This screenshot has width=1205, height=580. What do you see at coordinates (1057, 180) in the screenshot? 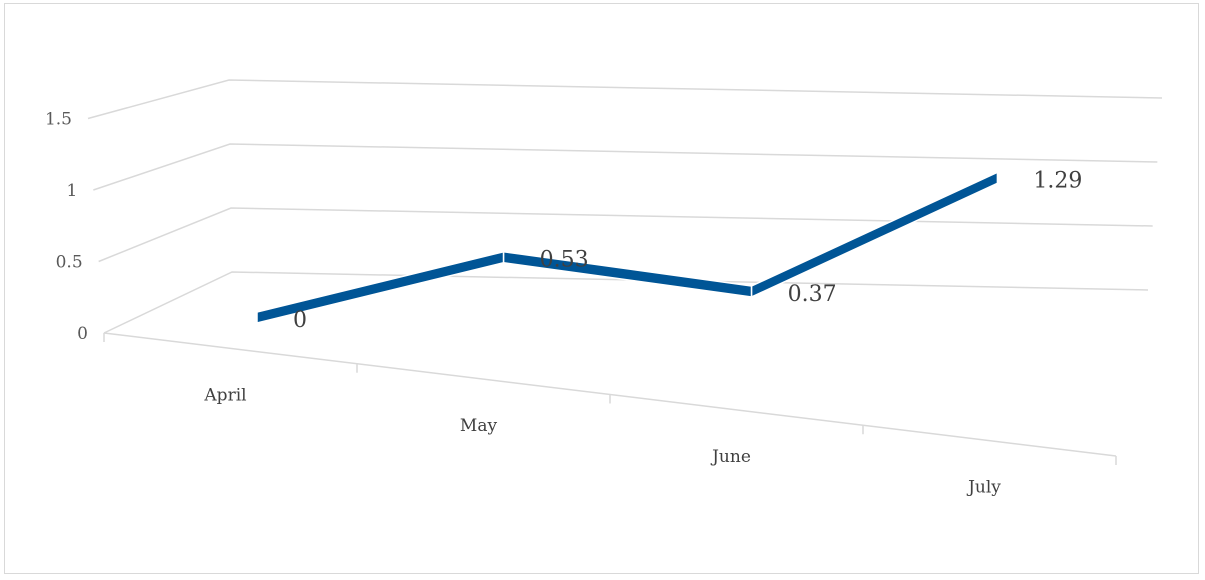
I see `data-label: 1.29` at bounding box center [1057, 180].